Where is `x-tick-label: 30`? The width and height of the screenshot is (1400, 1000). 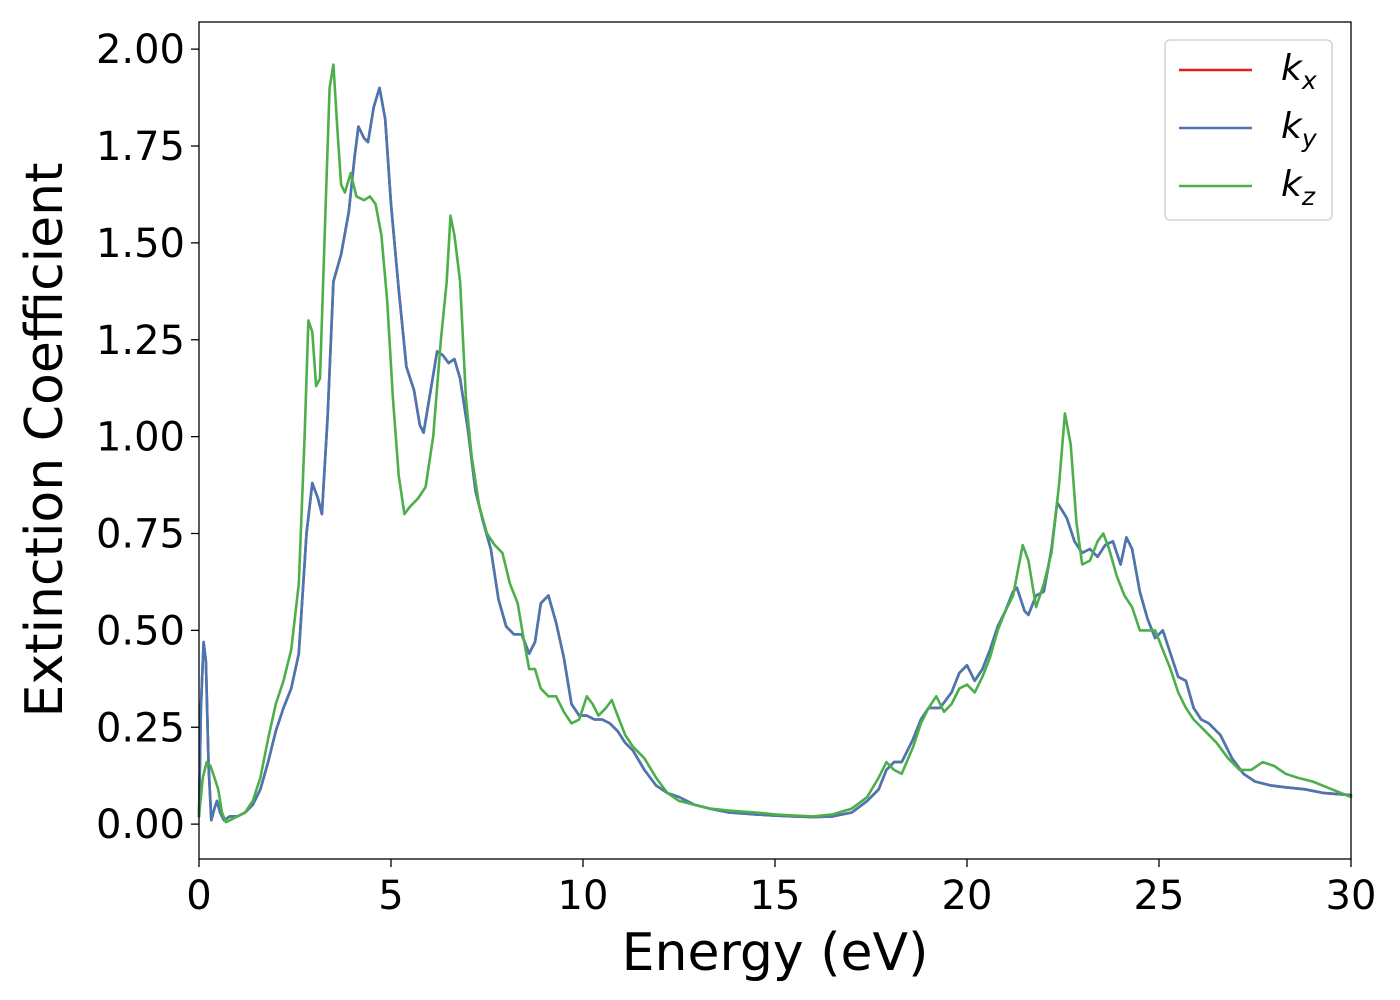
x-tick-label: 30 is located at coordinates (1351, 896).